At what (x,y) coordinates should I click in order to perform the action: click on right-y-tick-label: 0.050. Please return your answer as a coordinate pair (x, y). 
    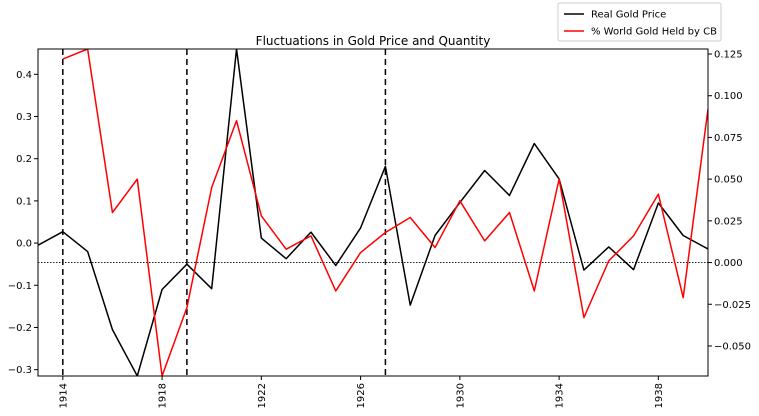
    Looking at the image, I should click on (728, 180).